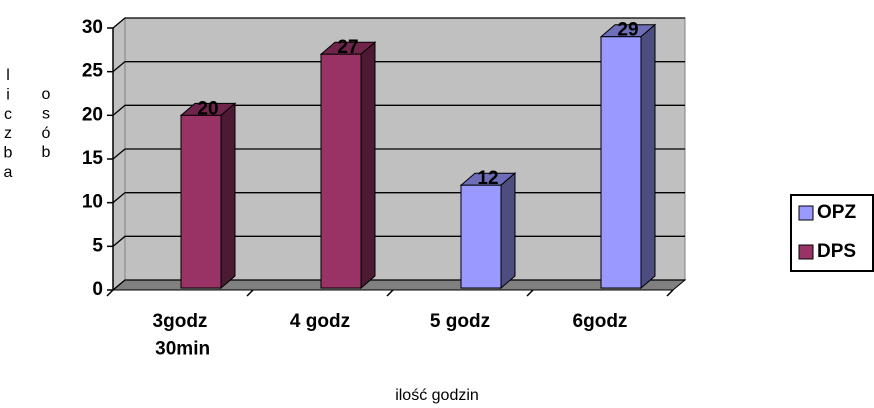 Image resolution: width=874 pixels, height=408 pixels. Describe the element at coordinates (487, 178) in the screenshot. I see `value-label: 12` at that location.